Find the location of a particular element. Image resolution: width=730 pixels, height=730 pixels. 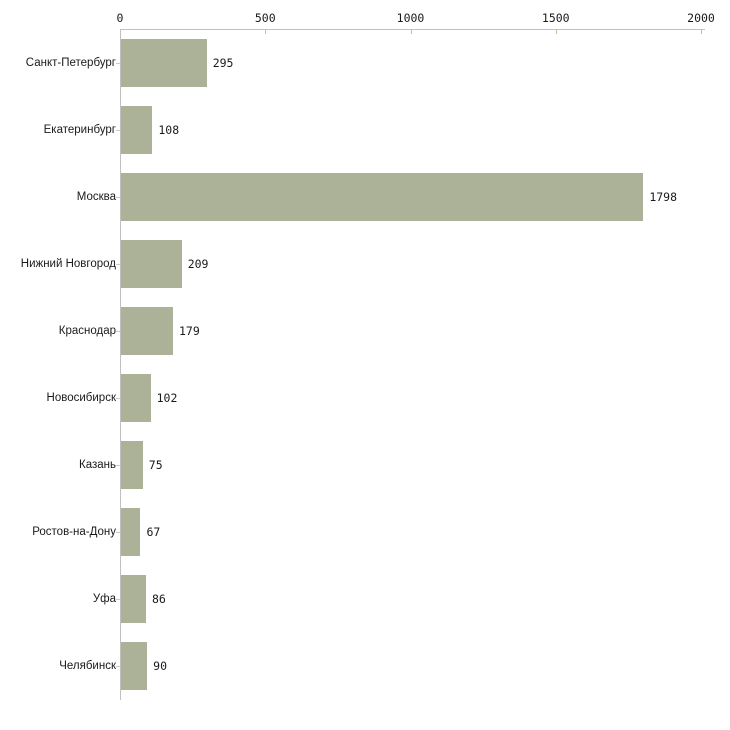

category-label: Уфа is located at coordinates (104, 599).